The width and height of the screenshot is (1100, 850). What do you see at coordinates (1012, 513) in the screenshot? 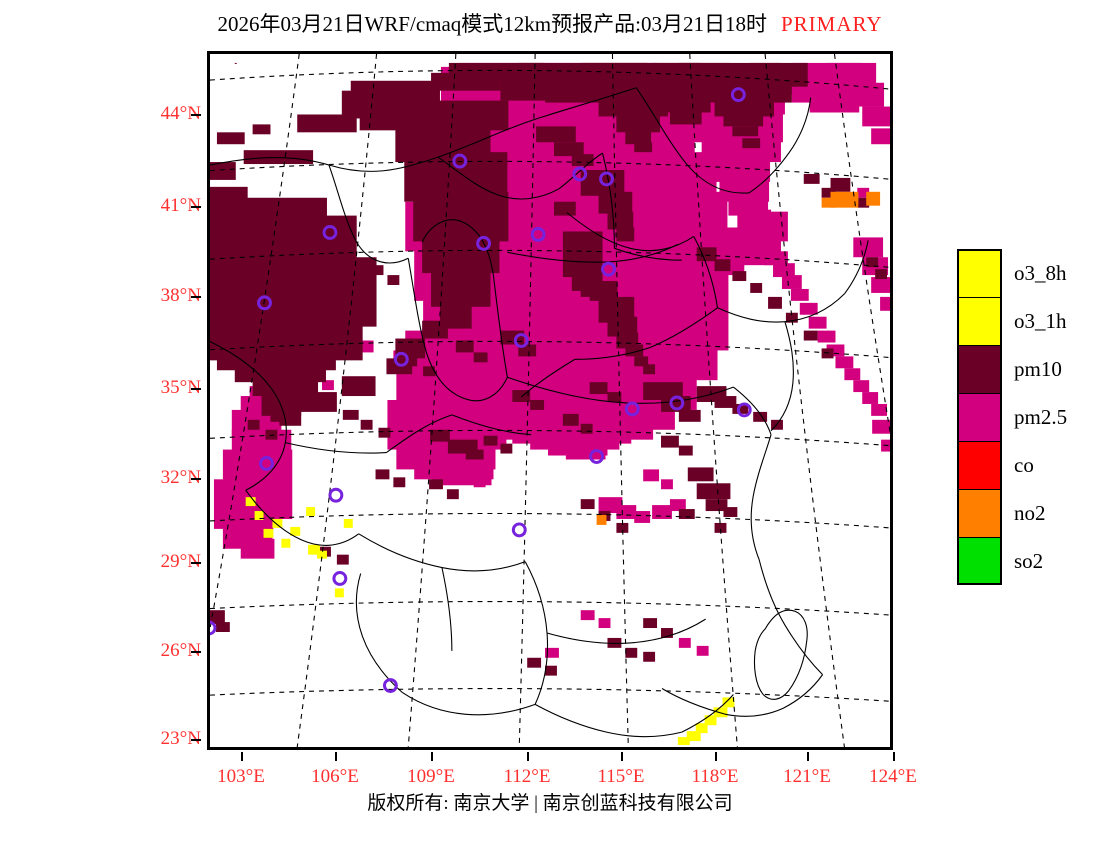
I see `legend-item-no2: no2` at bounding box center [1012, 513].